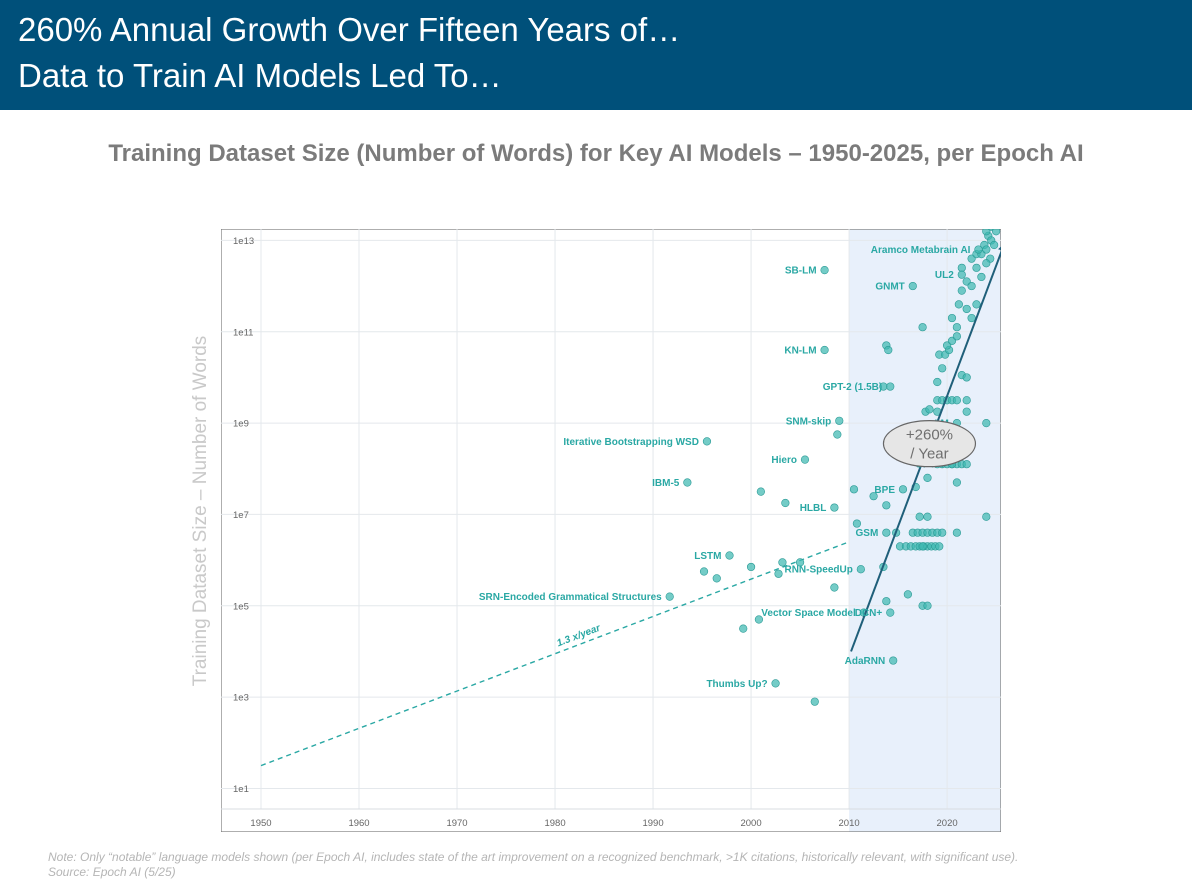  I want to click on data-point-label: GNMT, so click(889, 287).